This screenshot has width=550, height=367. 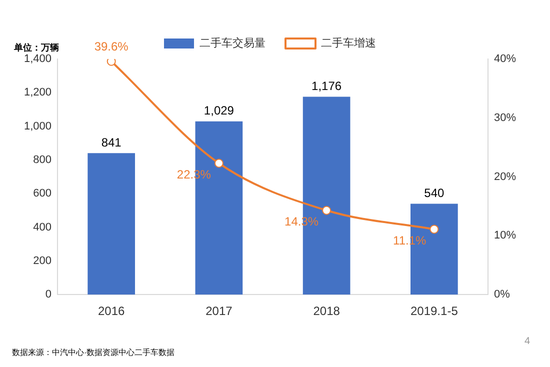 I want to click on y-tick-label: 1,400, so click(x=38, y=59).